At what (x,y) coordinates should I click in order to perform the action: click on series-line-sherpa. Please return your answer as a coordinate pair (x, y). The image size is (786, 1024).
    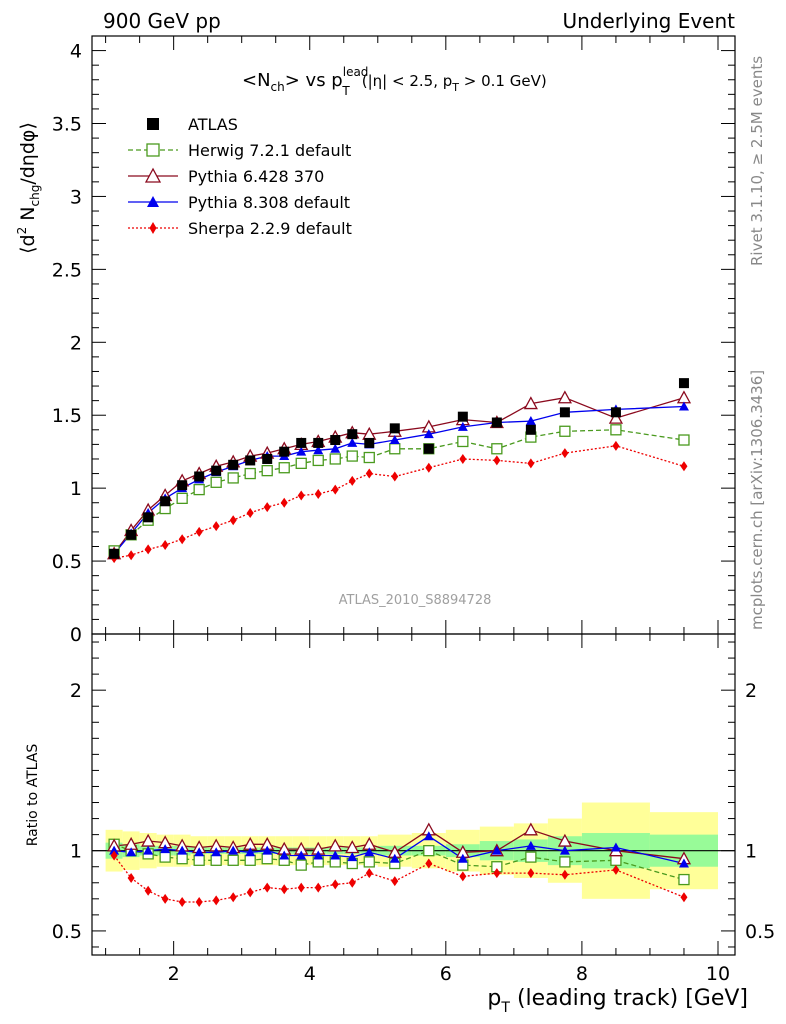
    Looking at the image, I should click on (399, 502).